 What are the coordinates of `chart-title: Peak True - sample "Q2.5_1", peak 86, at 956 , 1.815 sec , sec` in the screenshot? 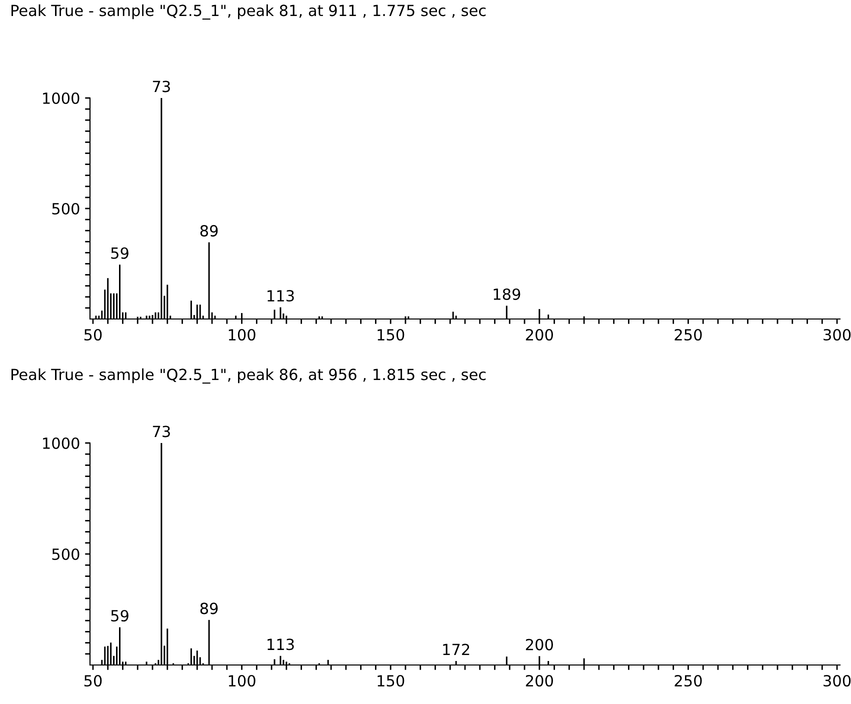 It's located at (249, 376).